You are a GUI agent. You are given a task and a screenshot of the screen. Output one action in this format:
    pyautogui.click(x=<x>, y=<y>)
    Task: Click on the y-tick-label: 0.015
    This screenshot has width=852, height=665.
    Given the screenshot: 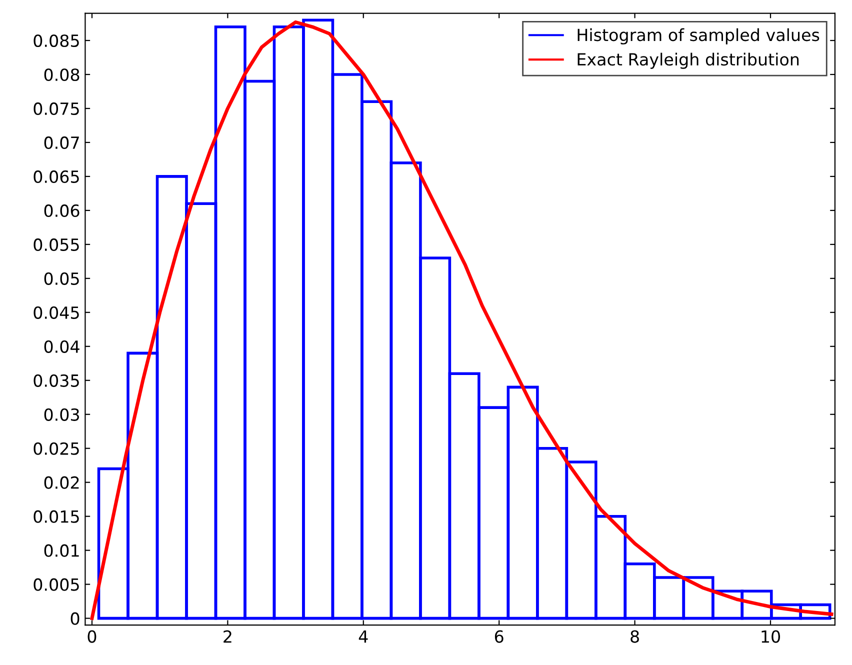 What is the action you would take?
    pyautogui.click(x=56, y=516)
    